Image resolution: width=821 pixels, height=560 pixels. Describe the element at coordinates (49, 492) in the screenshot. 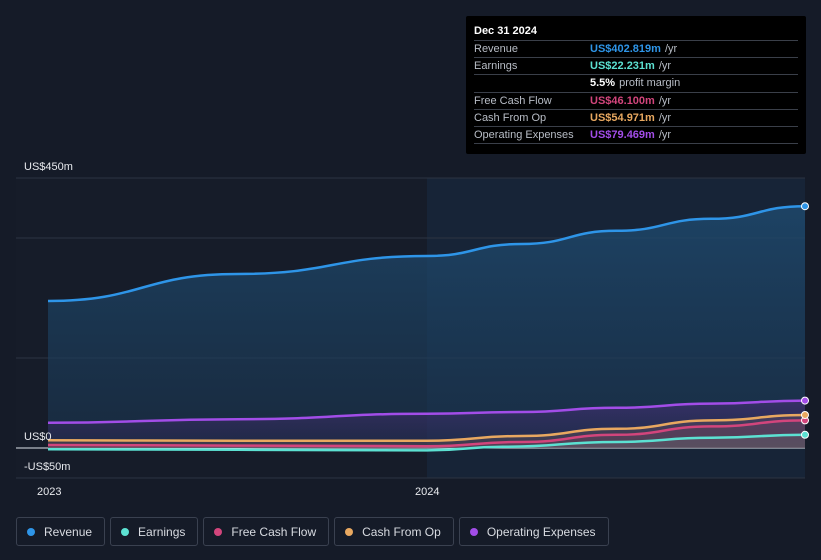

I see `x-tick-2023: 2023` at that location.